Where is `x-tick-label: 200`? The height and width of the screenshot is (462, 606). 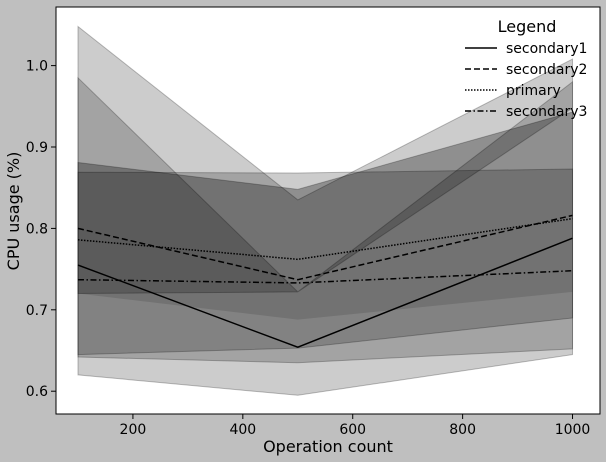
x-tick-label: 200 is located at coordinates (133, 430).